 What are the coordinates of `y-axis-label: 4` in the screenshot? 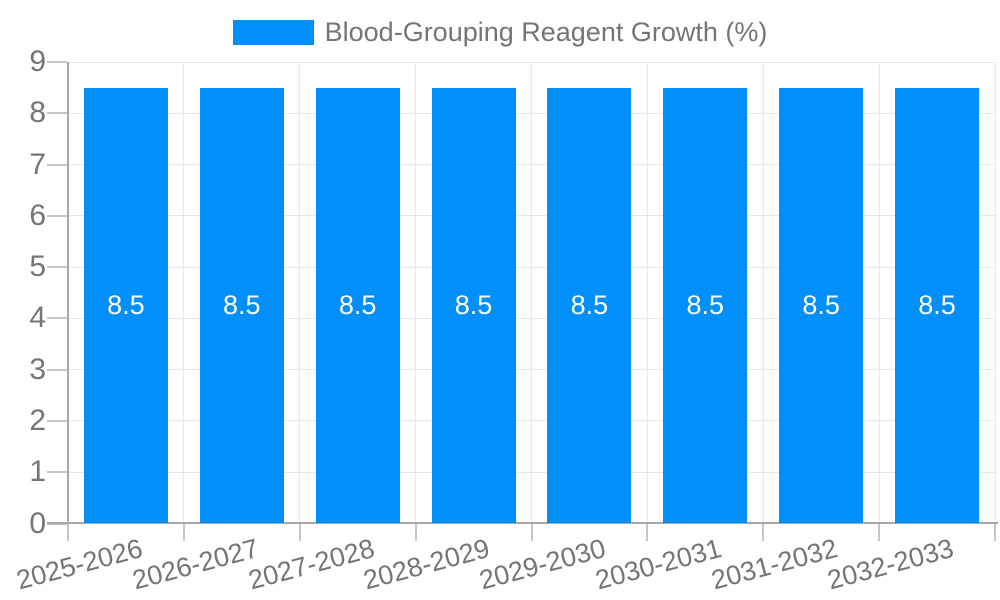 It's located at (37, 318).